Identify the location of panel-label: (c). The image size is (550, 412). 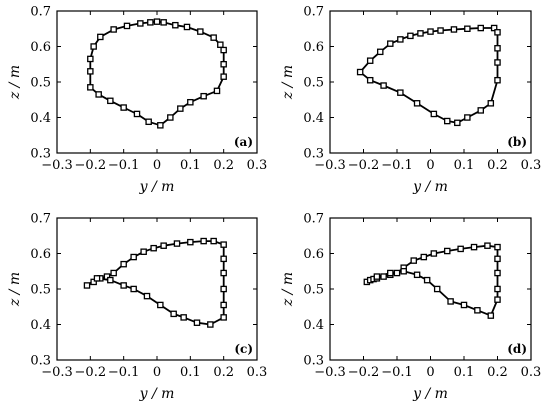
(243, 349).